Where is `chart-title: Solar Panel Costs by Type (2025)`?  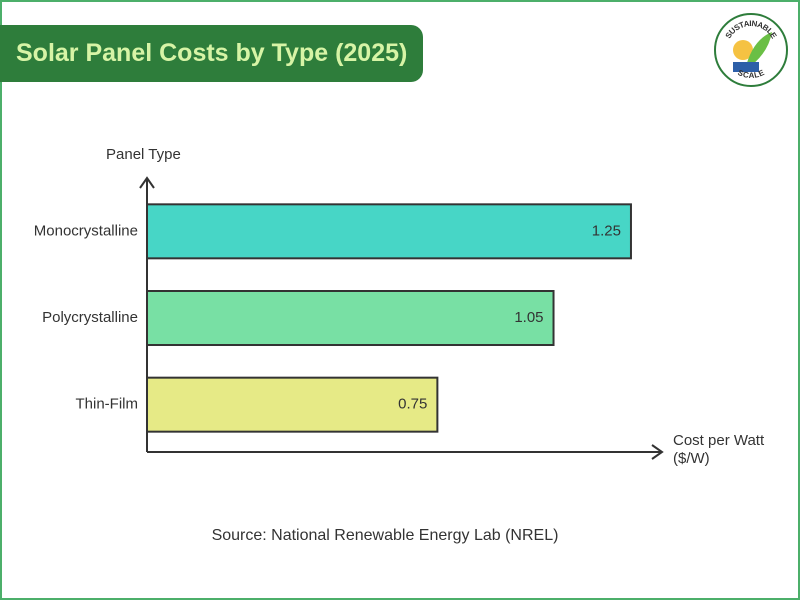 chart-title: Solar Panel Costs by Type (2025) is located at coordinates (212, 53).